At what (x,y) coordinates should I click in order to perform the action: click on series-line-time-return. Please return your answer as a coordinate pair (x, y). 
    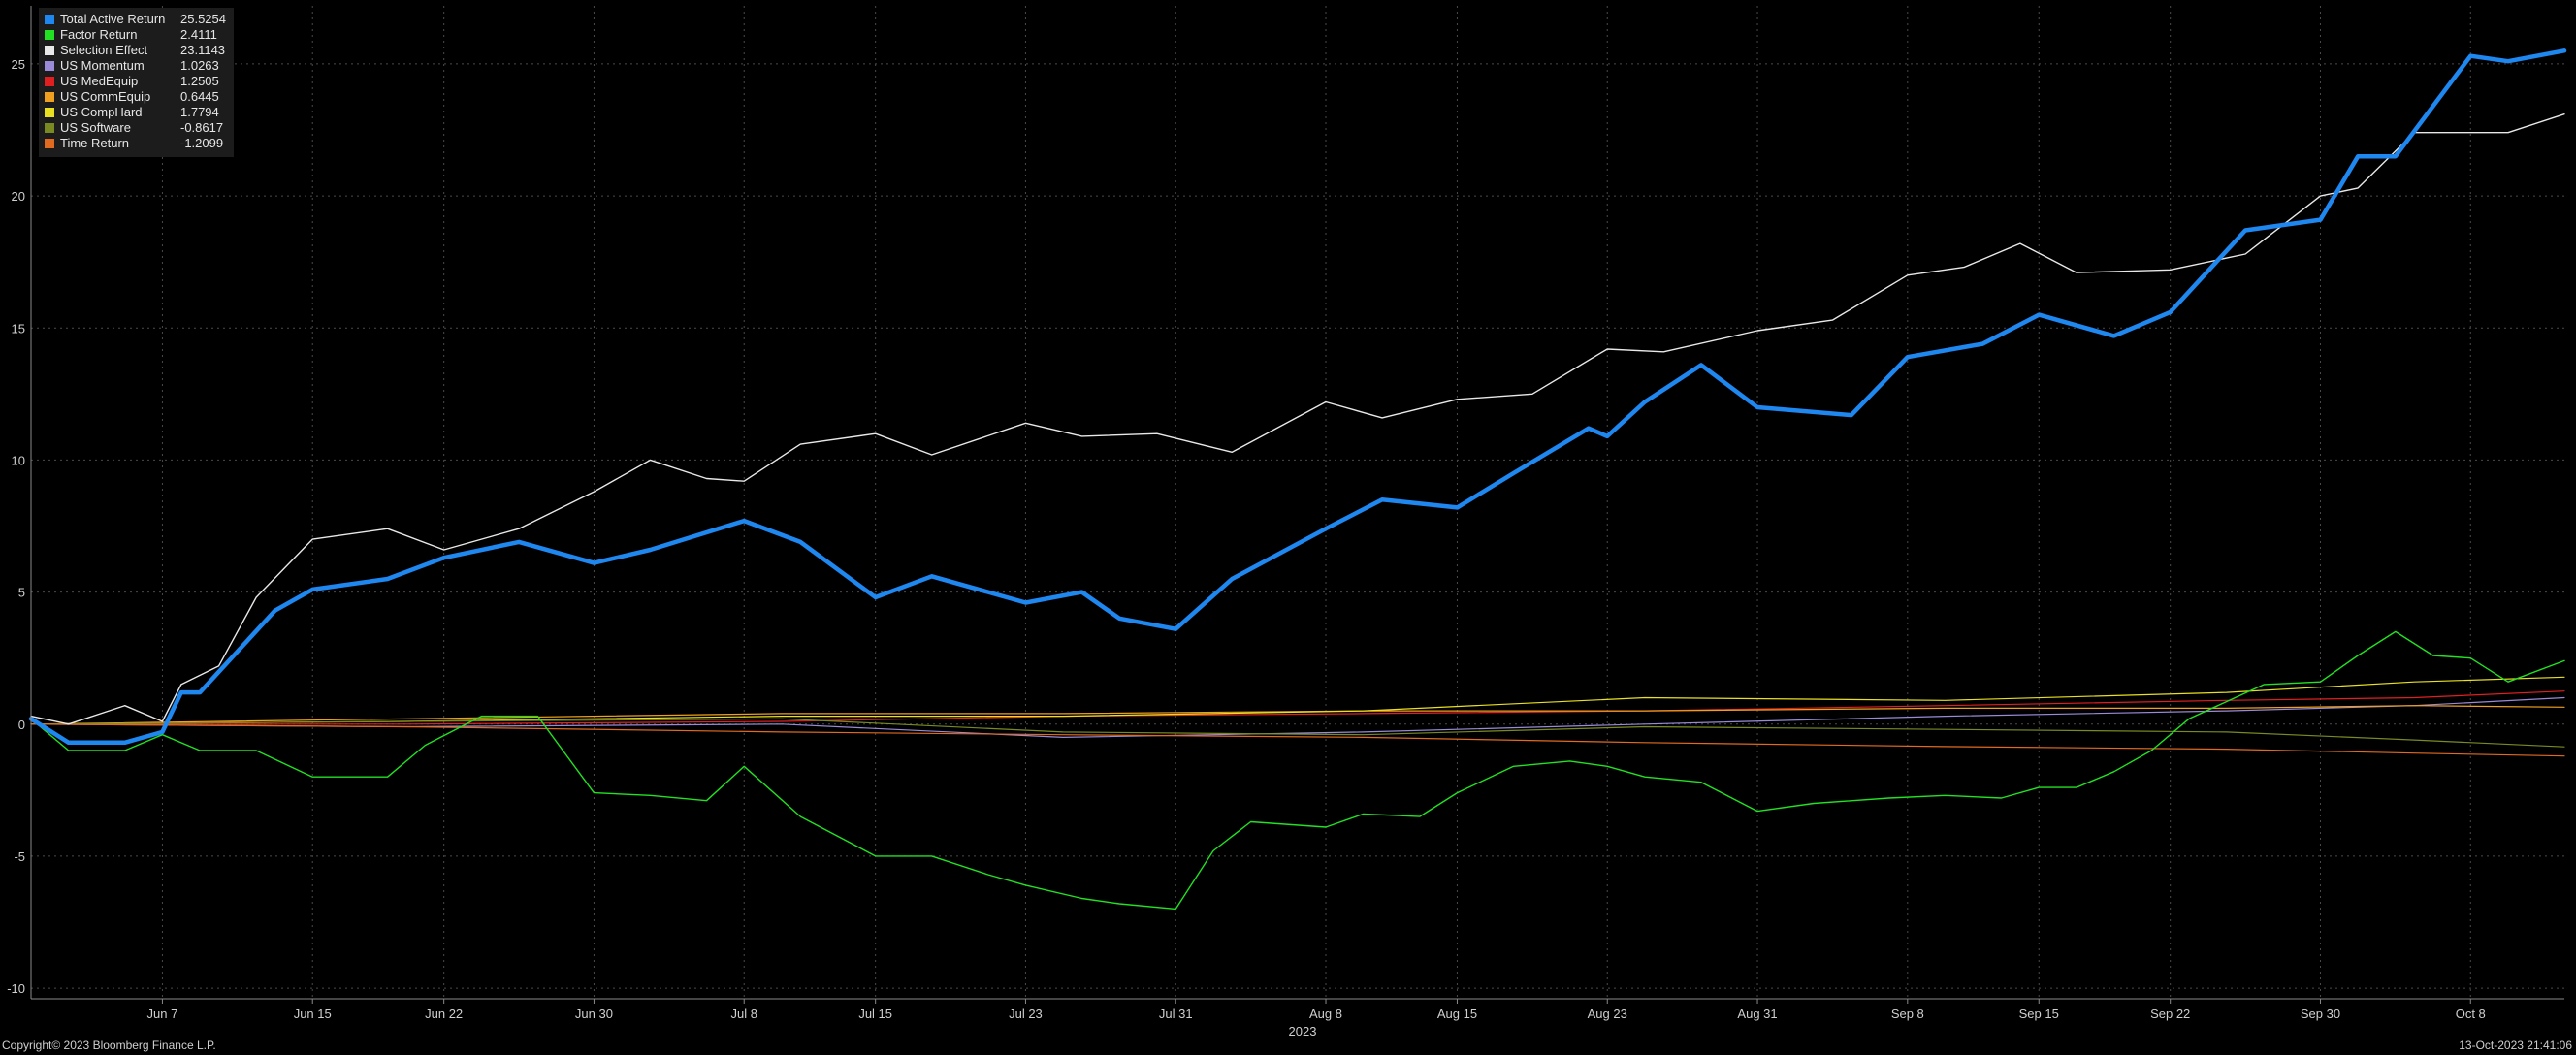
    Looking at the image, I should click on (1297, 740).